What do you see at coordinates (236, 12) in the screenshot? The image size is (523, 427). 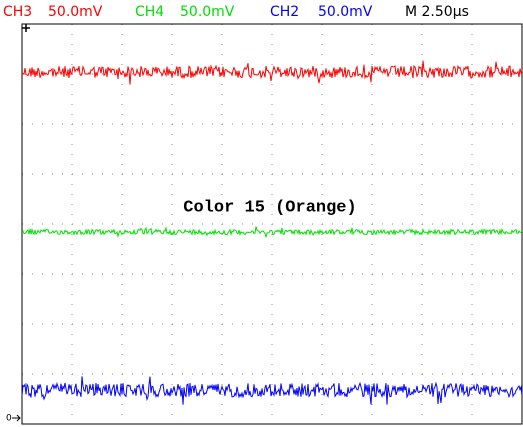 I see `header: CH3 50.0mV CH4 50.0mV CH2 50.0mV M 2.50µs` at bounding box center [236, 12].